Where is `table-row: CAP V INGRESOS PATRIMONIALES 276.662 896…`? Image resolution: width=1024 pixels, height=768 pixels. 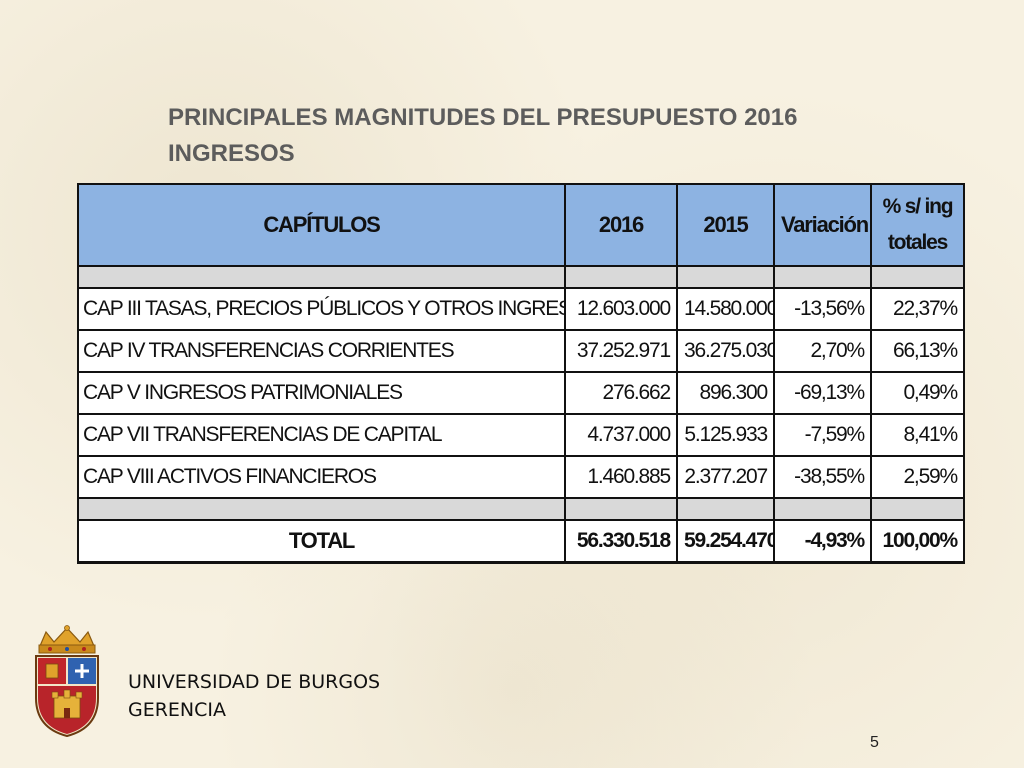
table-row: CAP V INGRESOS PATRIMONIALES 276.662 896… is located at coordinates (521, 393).